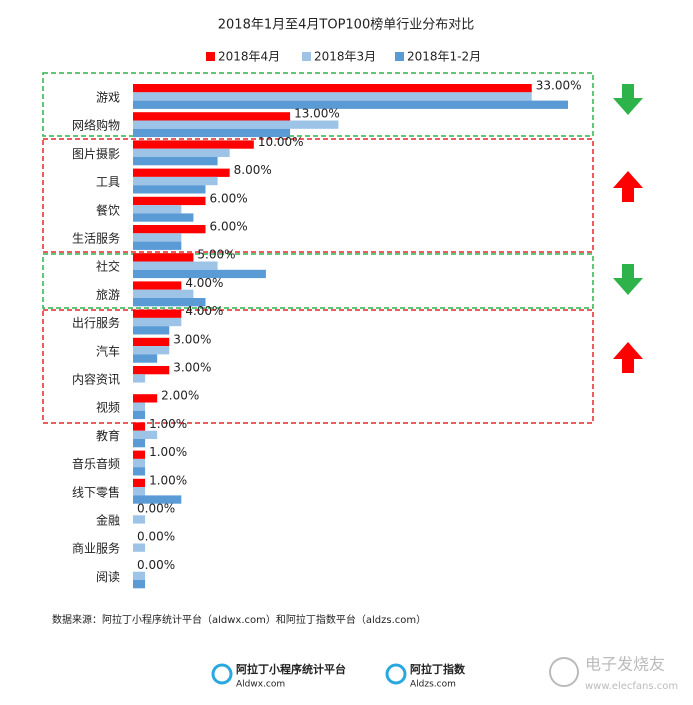 The width and height of the screenshot is (693, 705). What do you see at coordinates (108, 520) in the screenshot?
I see `category-label: 金融` at bounding box center [108, 520].